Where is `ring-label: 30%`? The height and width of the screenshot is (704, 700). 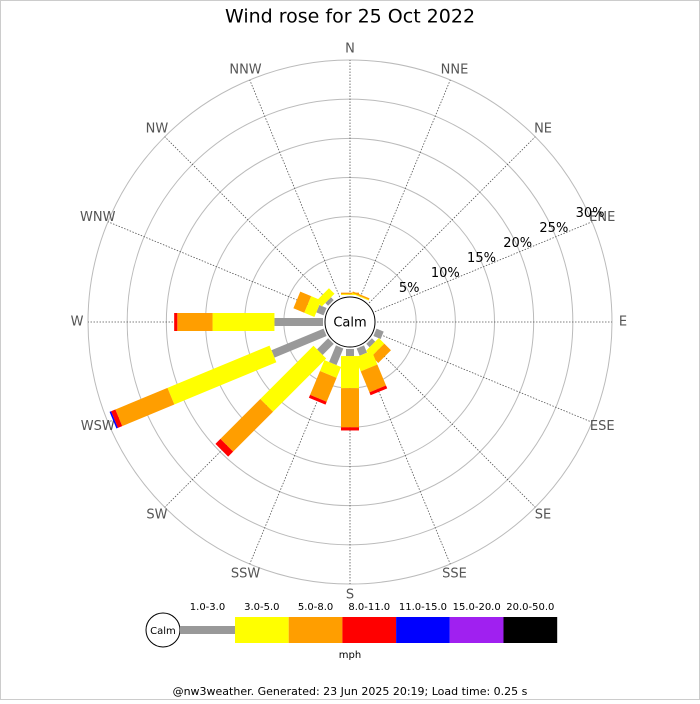 ring-label: 30% is located at coordinates (590, 213).